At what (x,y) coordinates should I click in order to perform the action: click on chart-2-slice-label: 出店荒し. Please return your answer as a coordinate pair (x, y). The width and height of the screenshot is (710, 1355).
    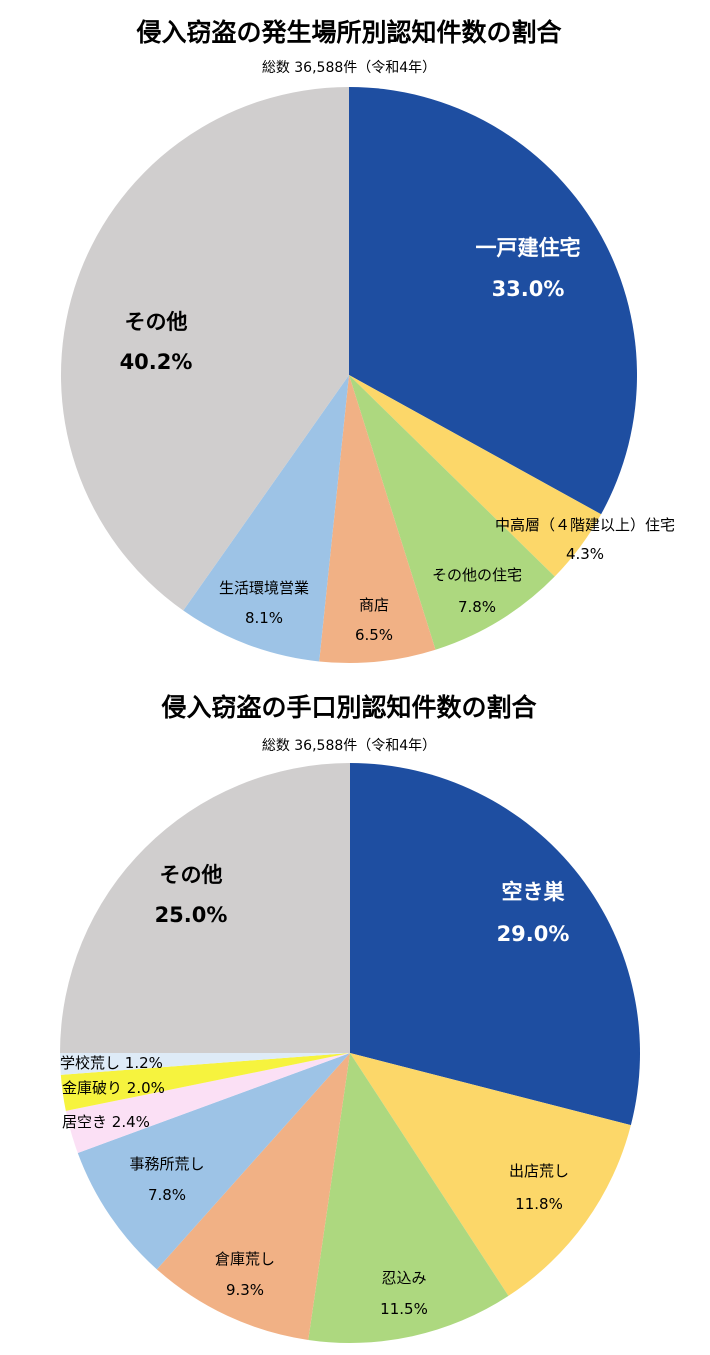
    Looking at the image, I should click on (539, 1171).